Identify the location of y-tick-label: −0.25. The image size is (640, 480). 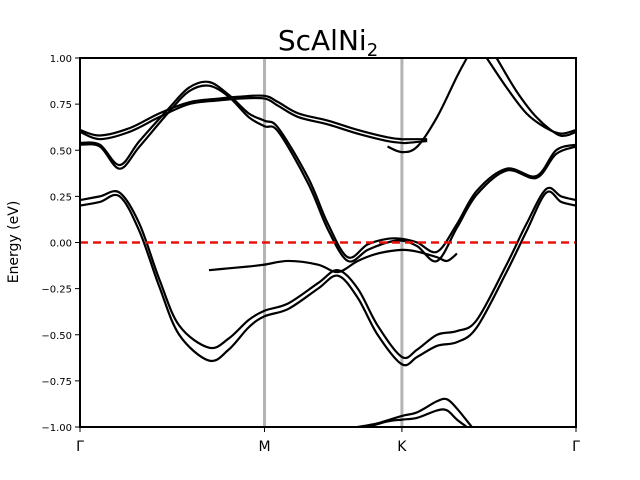
(56, 290).